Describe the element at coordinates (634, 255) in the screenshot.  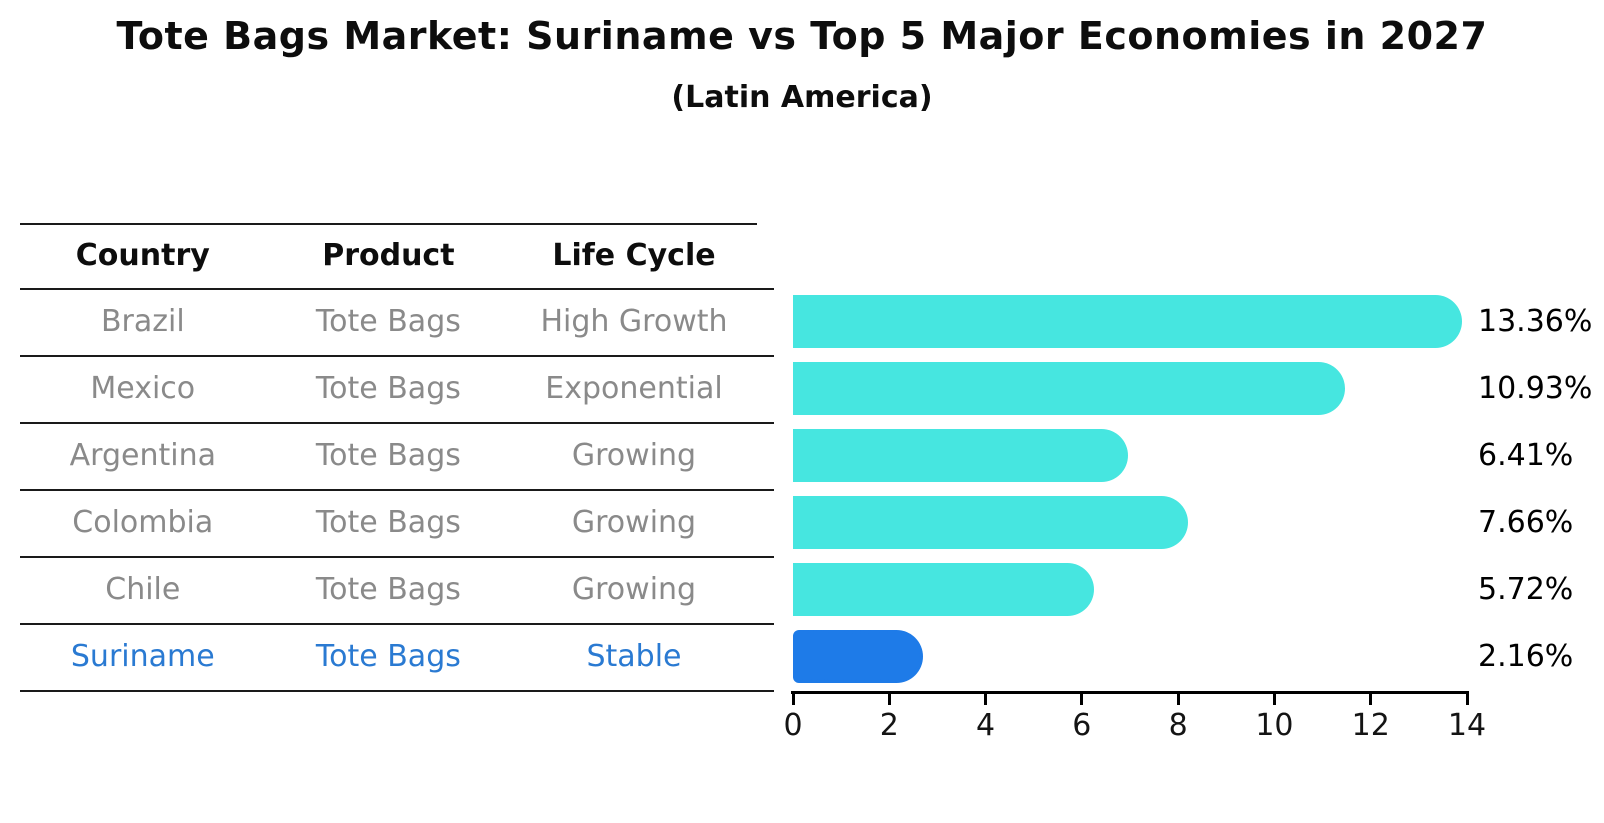
I see `column-header-life-cycle: Life Cycle` at that location.